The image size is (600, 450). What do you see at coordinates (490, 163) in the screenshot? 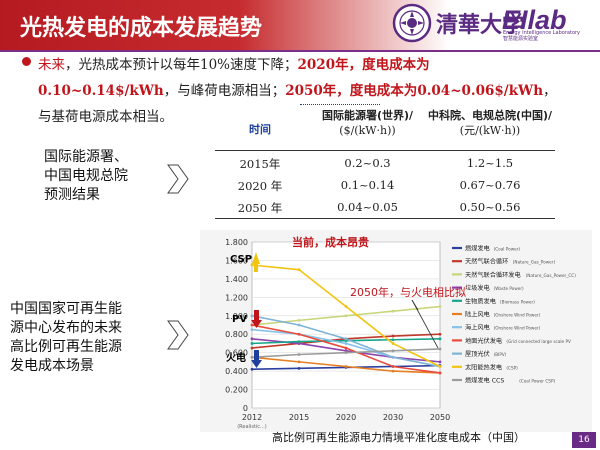
I see `table-cell-cas: 1.2~1.5` at bounding box center [490, 163].